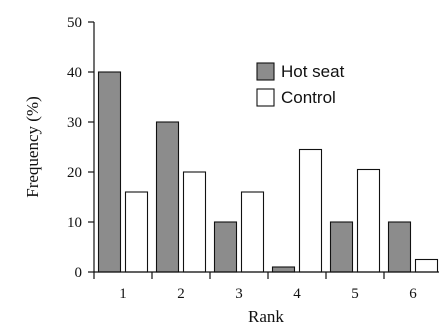 This screenshot has height=327, width=439. I want to click on x-tick-label: 3, so click(239, 294).